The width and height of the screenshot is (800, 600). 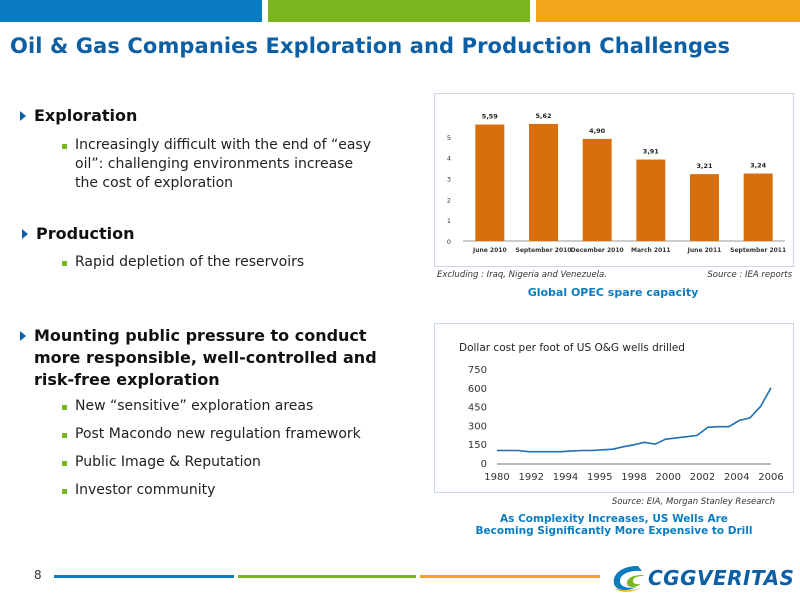 I want to click on y-tick-label: 750, so click(x=477, y=370).